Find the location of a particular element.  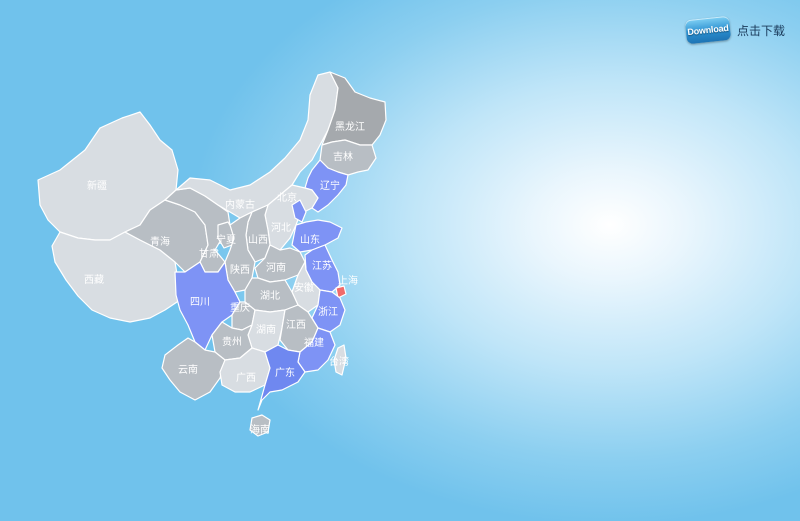

label-hunan: 湖南 is located at coordinates (266, 329).